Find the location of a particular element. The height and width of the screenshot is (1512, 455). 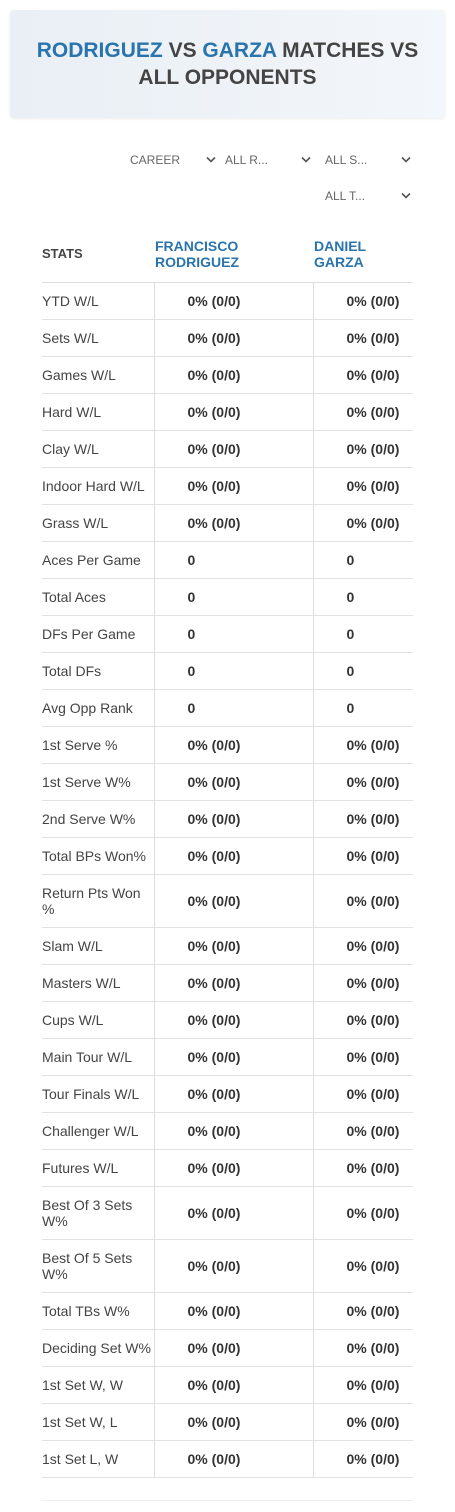

stat-label: Deciding Set W% is located at coordinates (98, 1348).